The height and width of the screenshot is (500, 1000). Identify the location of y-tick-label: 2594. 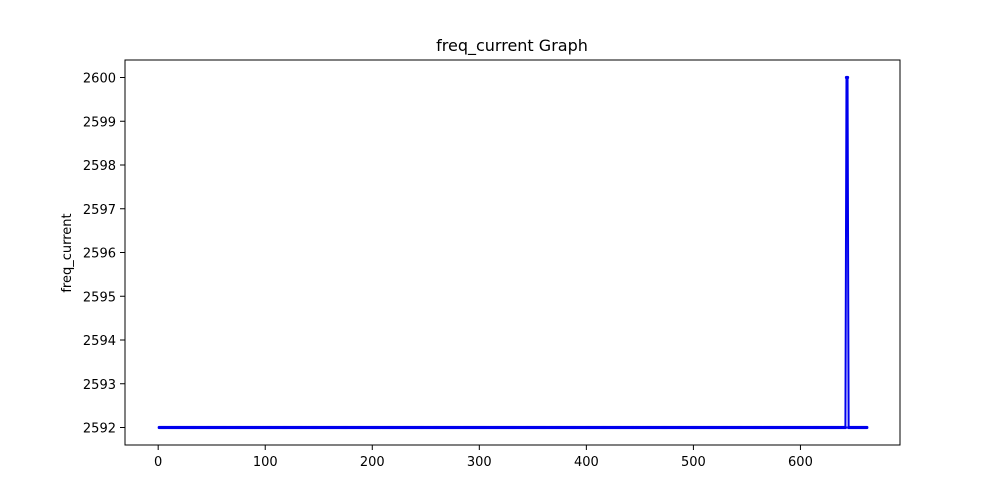
(99, 341).